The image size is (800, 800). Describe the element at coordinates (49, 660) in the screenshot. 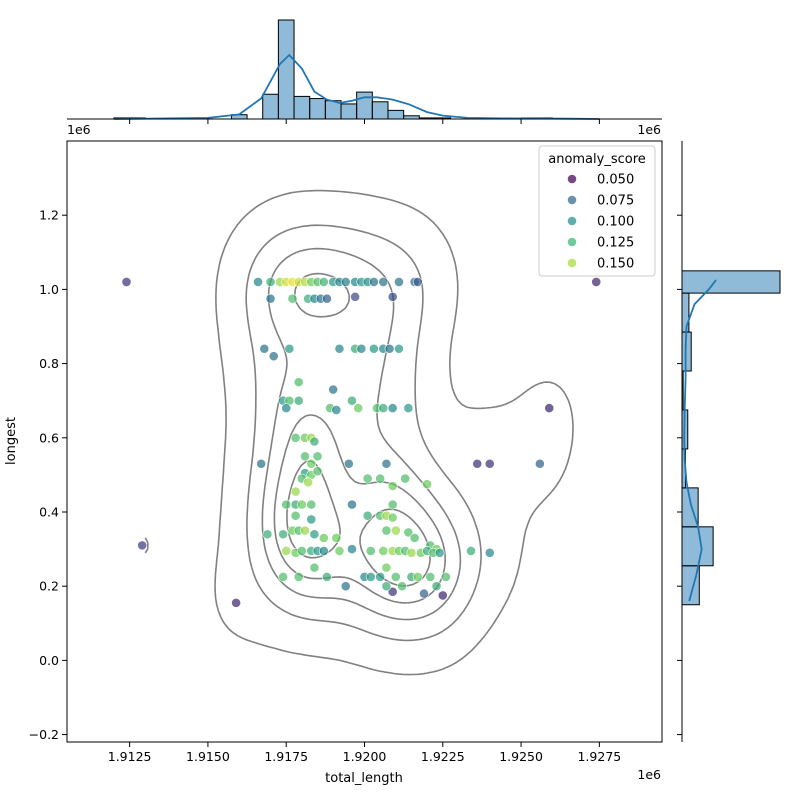

I see `y-tick-label: 0.0` at that location.